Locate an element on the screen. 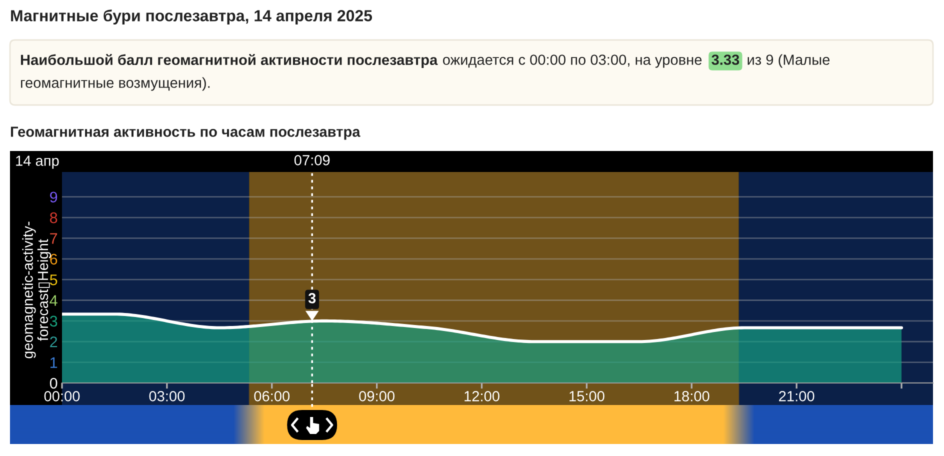 This screenshot has width=944, height=456. ref-line-label: 07:09 is located at coordinates (312, 160).